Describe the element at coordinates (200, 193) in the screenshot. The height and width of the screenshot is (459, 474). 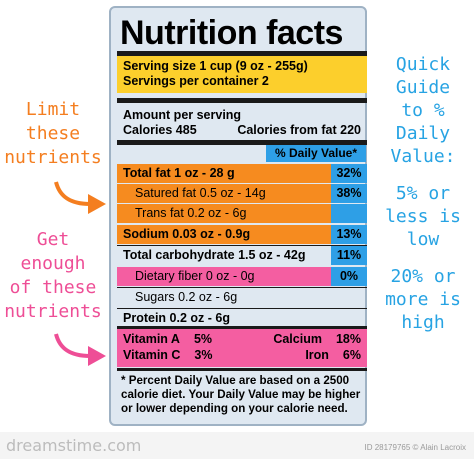
I see `row-name: Satured fat 0.5 oz - 14g` at that location.